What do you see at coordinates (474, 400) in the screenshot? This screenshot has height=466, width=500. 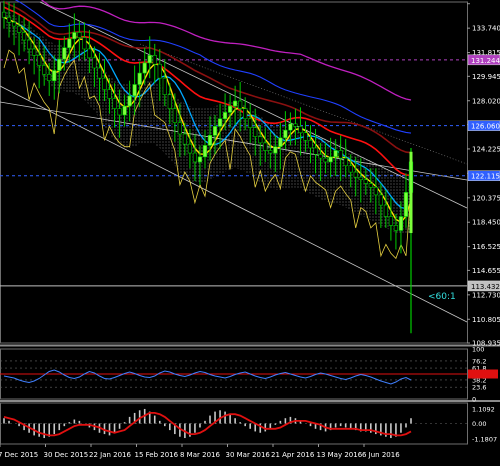 I see `rsi-tick-label: 0` at bounding box center [474, 400].